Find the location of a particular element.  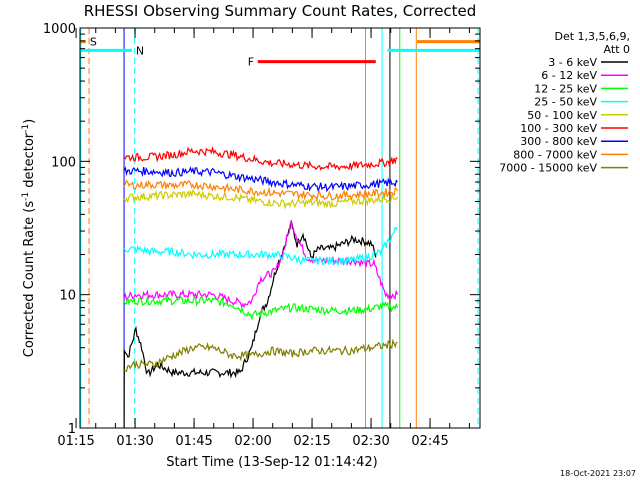

y-label-sup-1: -1 is located at coordinates (26, 196).